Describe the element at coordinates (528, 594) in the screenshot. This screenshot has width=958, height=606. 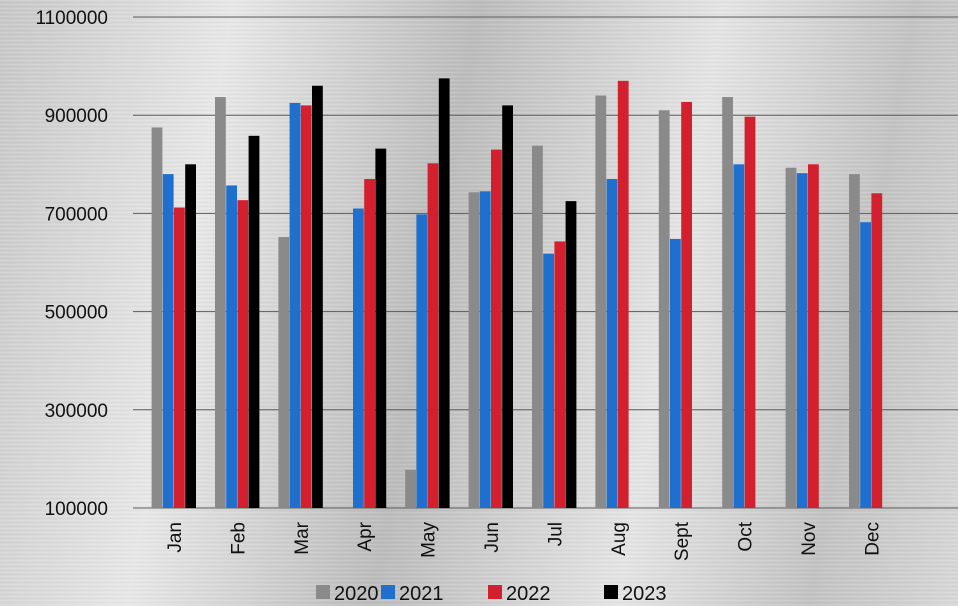
I see `legend-label-2022: 2022` at that location.